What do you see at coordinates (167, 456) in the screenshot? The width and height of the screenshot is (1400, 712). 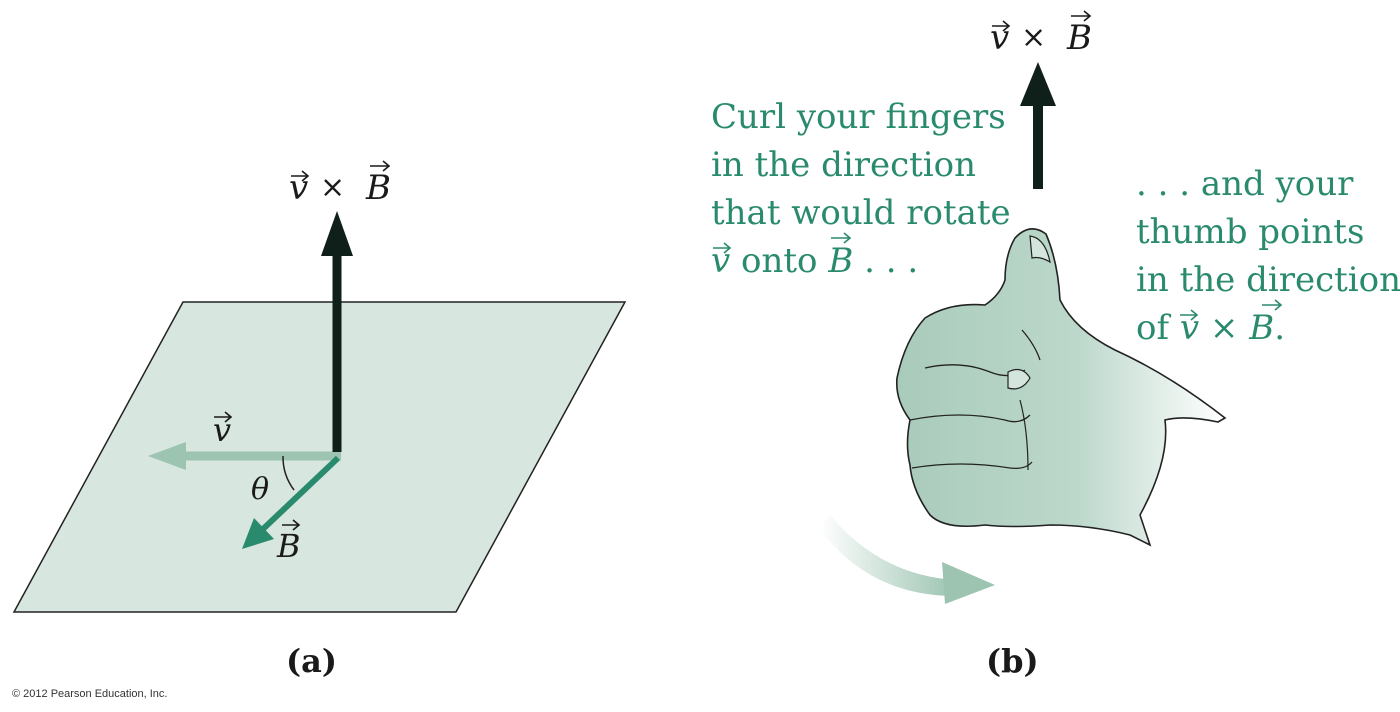 I see `v-vector-head` at bounding box center [167, 456].